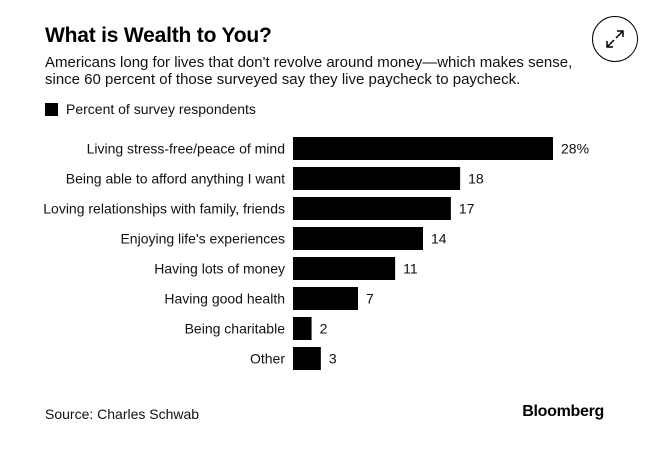  I want to click on value-label: 11, so click(410, 269).